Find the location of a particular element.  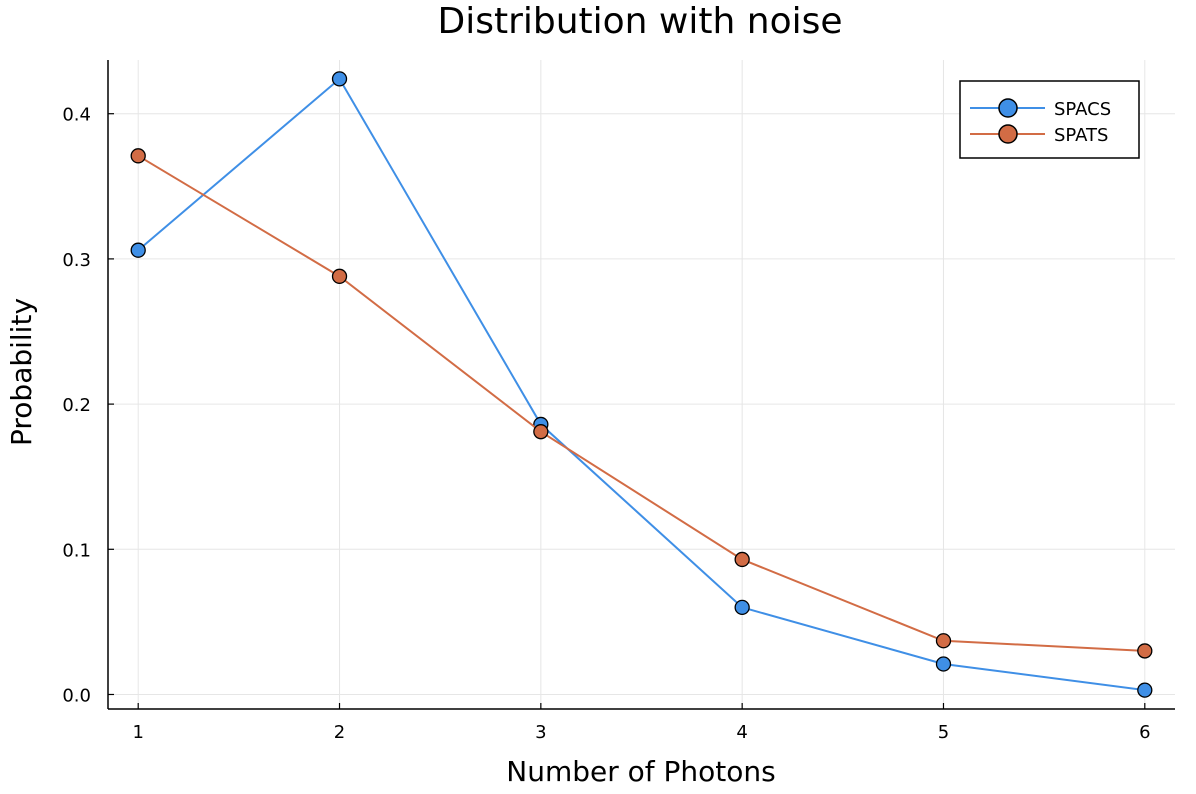

x-tick-label: 2 is located at coordinates (339, 732).